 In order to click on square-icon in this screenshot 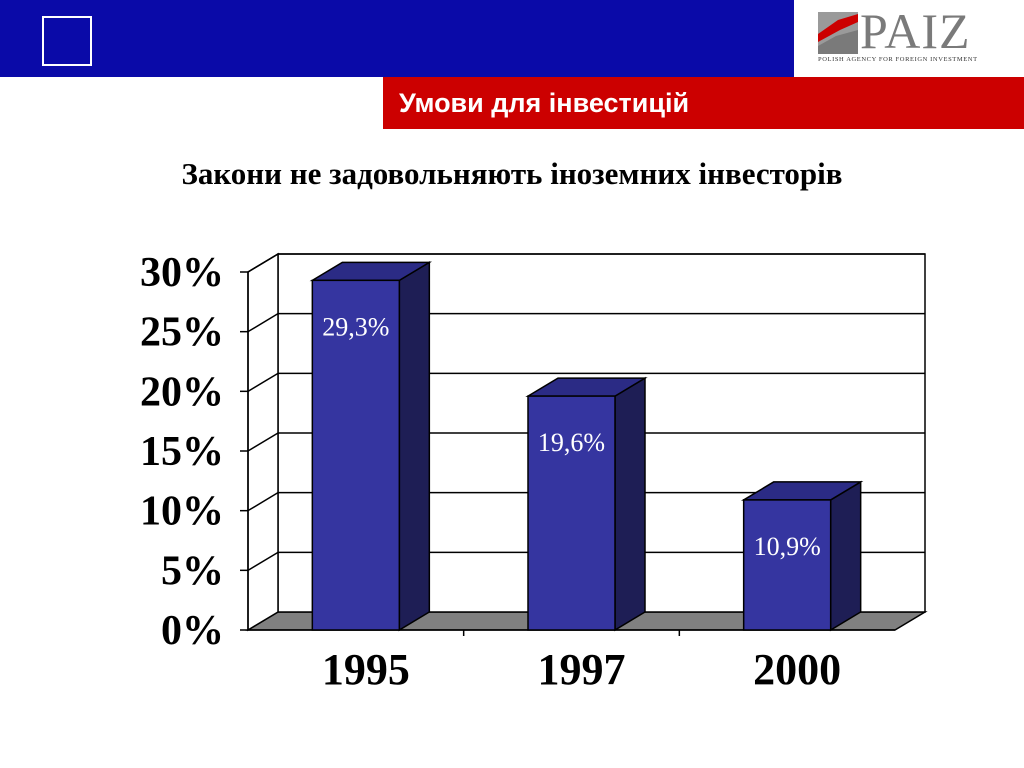, I will do `click(67, 41)`.